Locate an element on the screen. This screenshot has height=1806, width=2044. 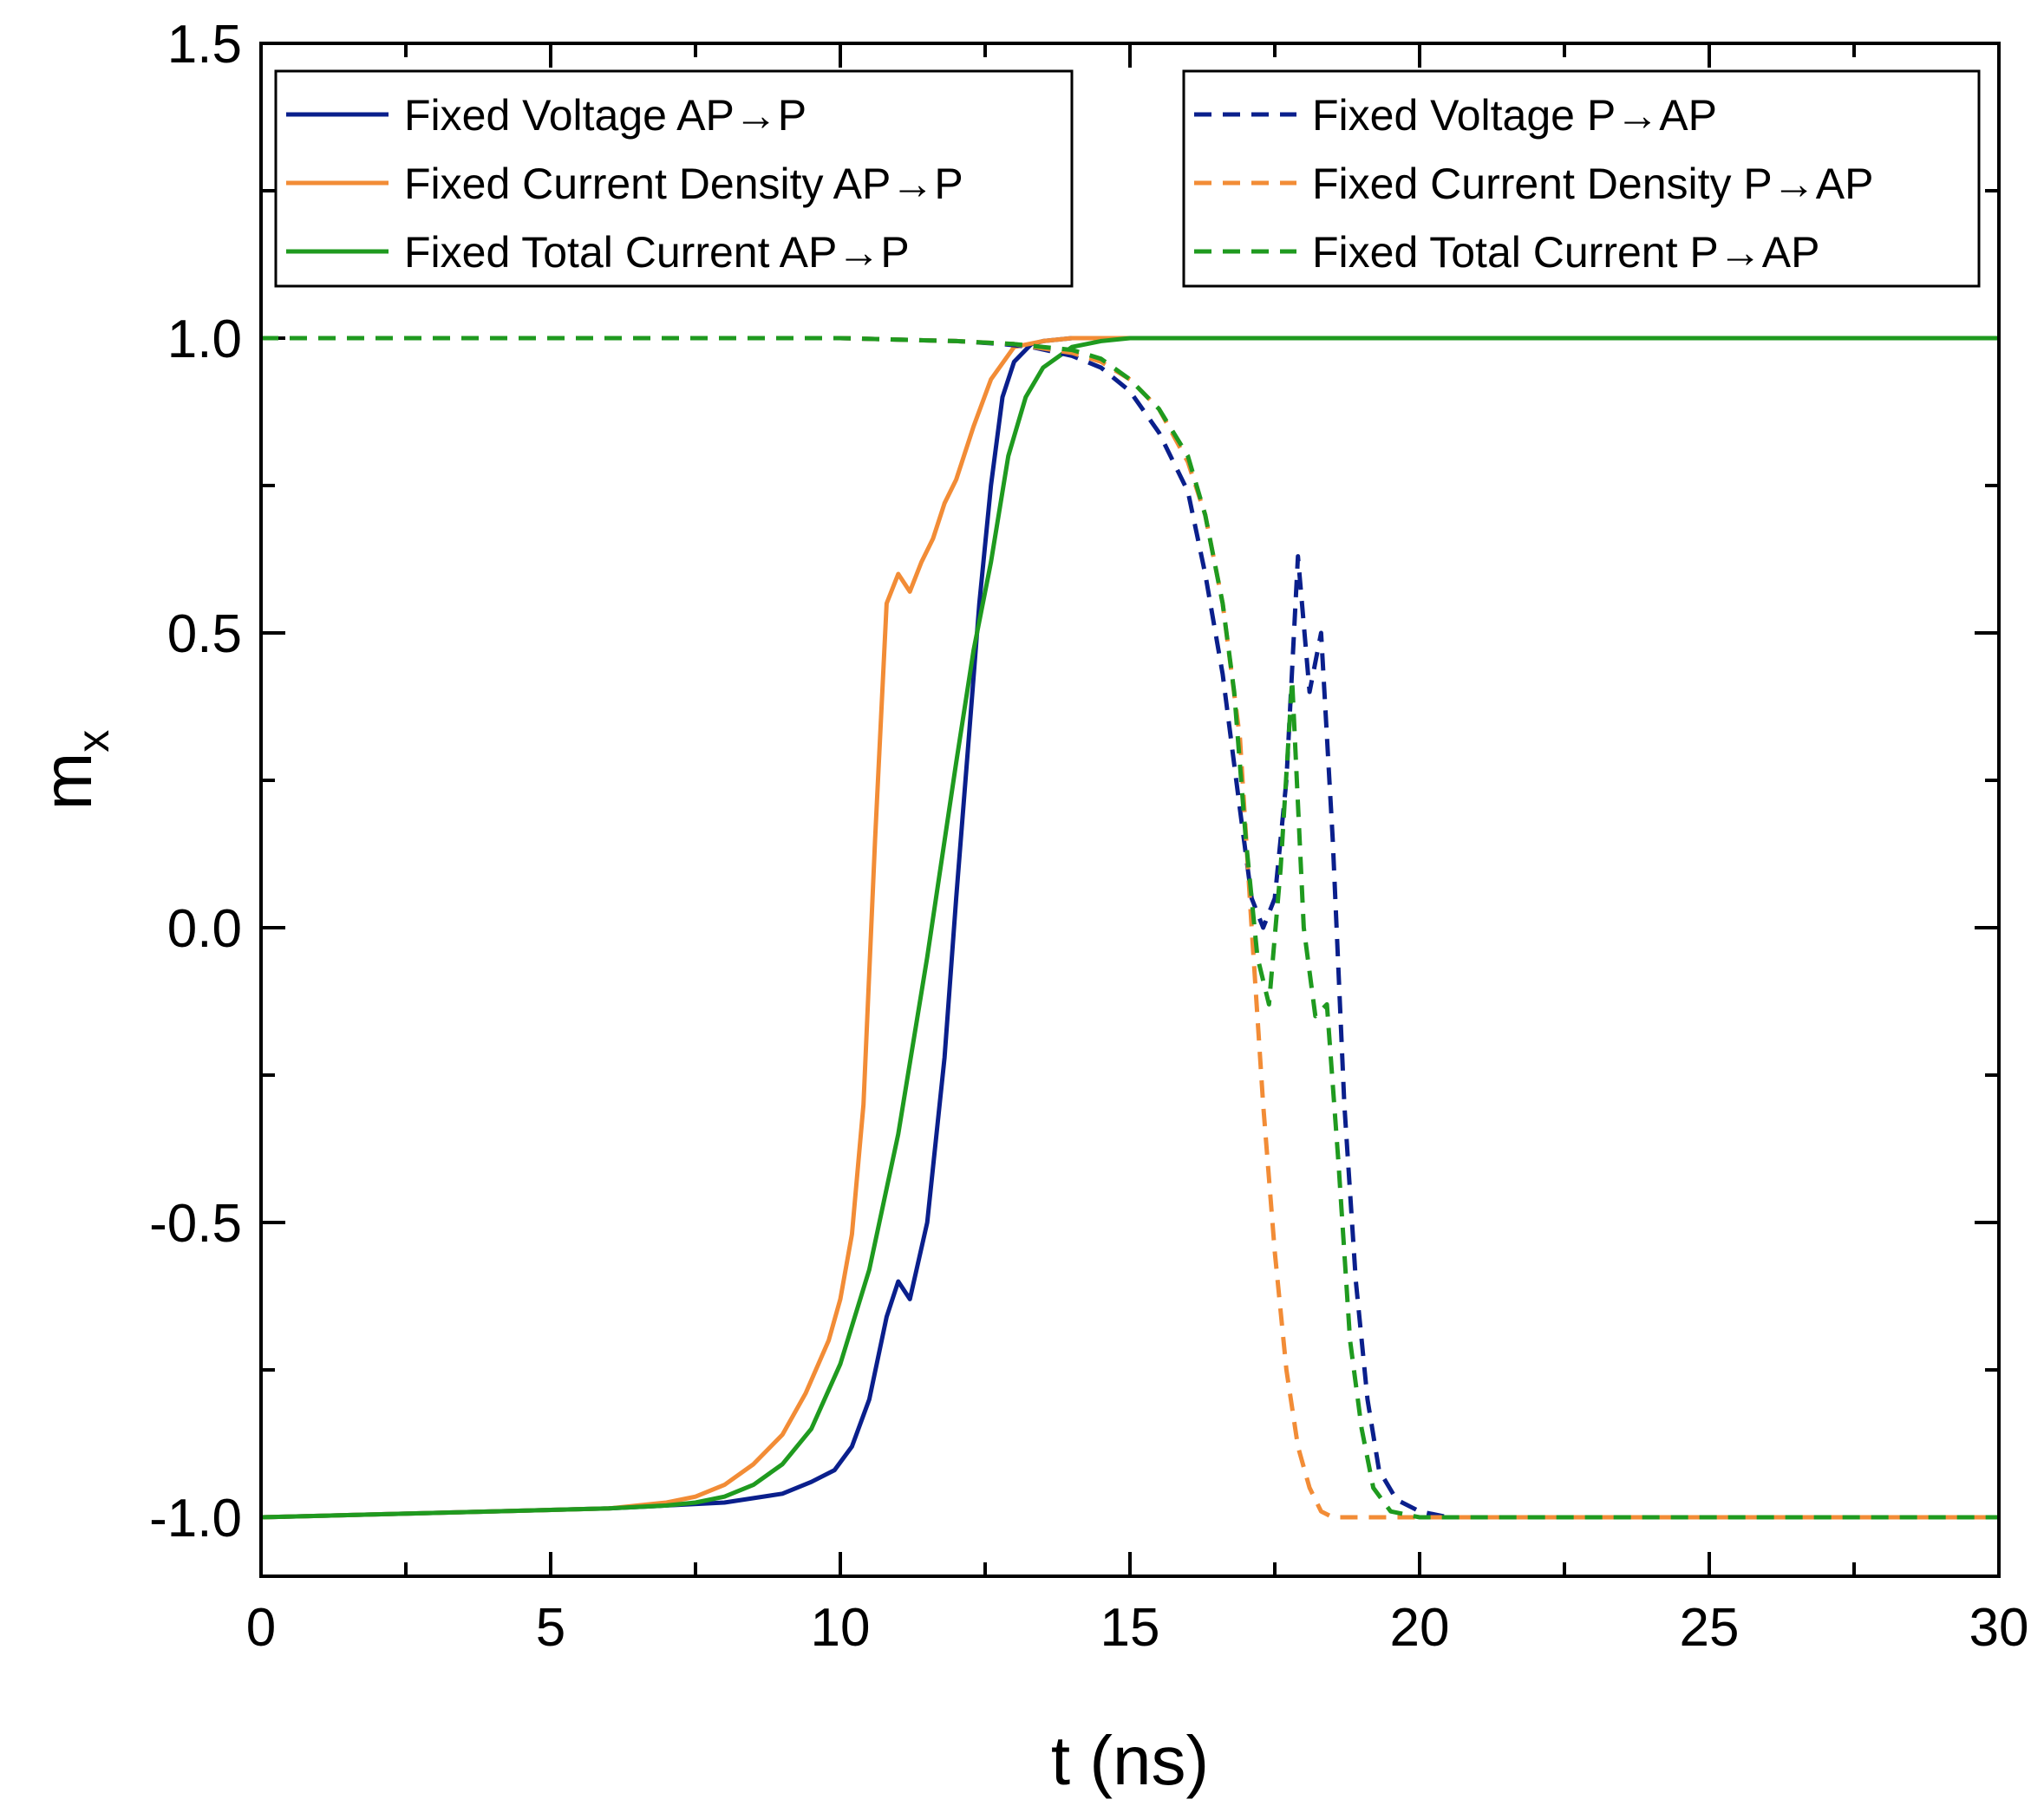
x-tick-label: 25 is located at coordinates (1710, 1628).